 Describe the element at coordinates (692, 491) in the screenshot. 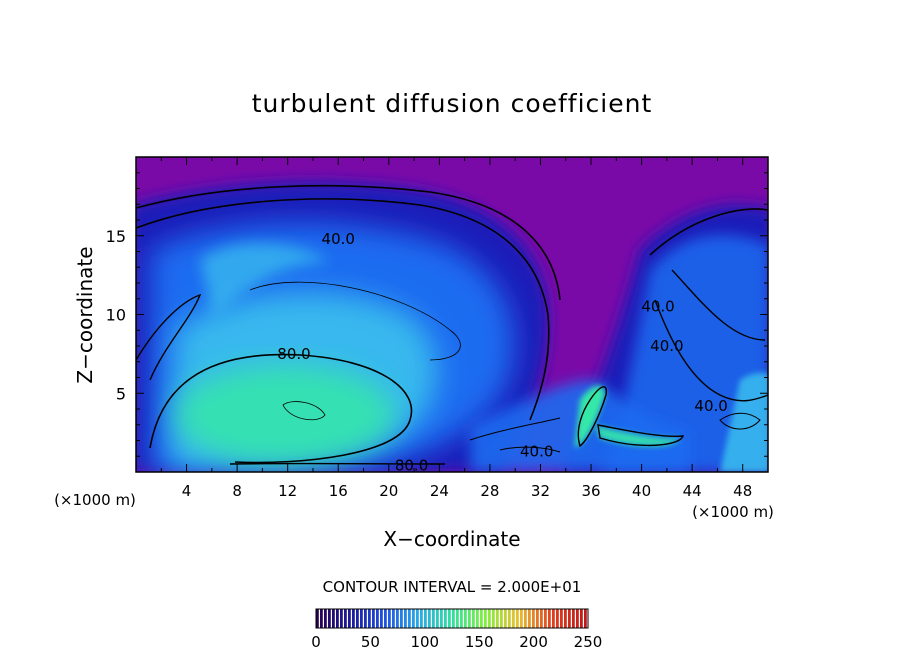

I see `x-tick-label: 44` at that location.